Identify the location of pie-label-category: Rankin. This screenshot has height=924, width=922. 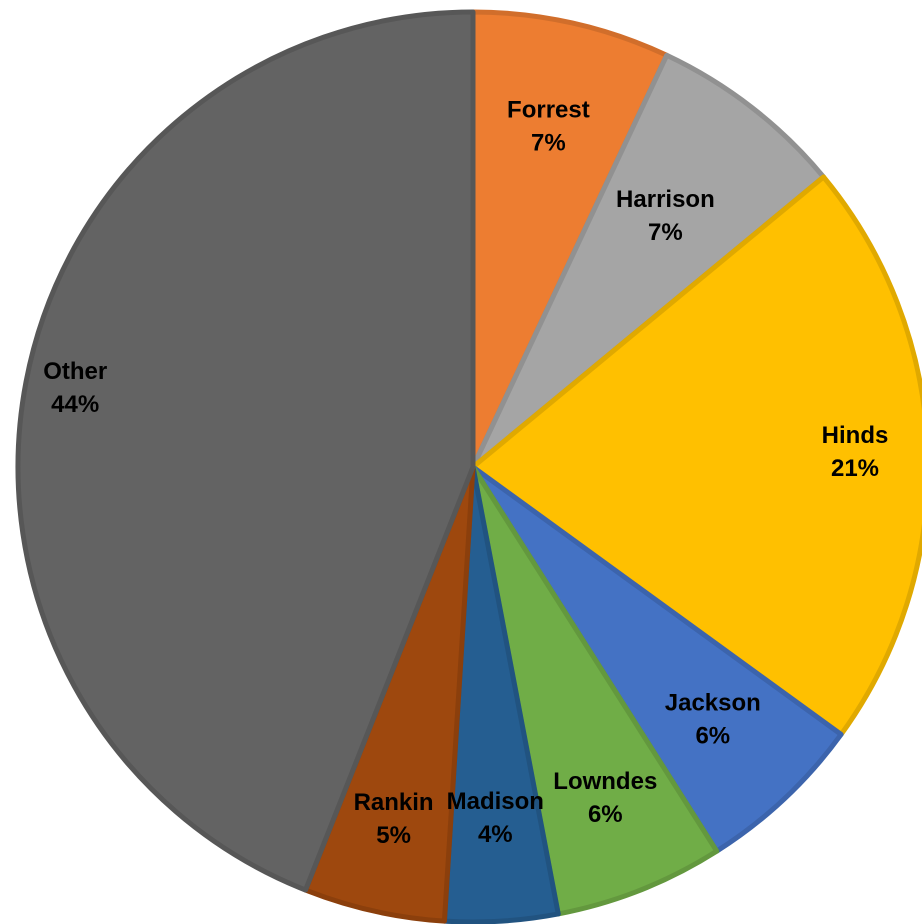
(394, 802).